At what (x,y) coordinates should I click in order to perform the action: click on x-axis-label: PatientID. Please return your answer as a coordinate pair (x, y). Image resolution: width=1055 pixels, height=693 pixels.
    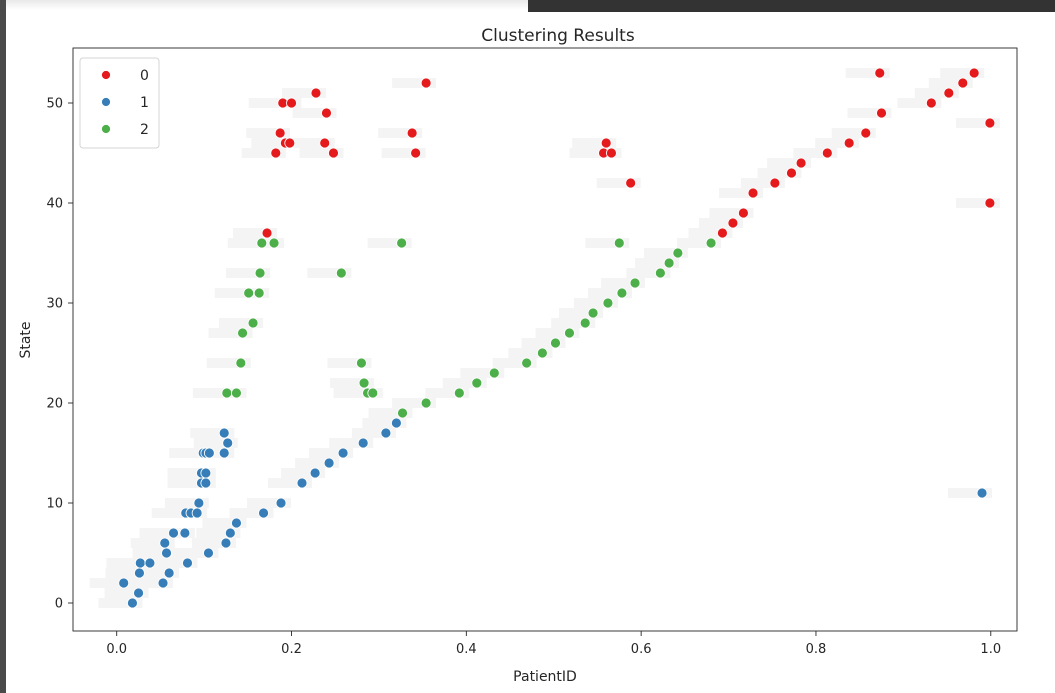
    Looking at the image, I should click on (545, 677).